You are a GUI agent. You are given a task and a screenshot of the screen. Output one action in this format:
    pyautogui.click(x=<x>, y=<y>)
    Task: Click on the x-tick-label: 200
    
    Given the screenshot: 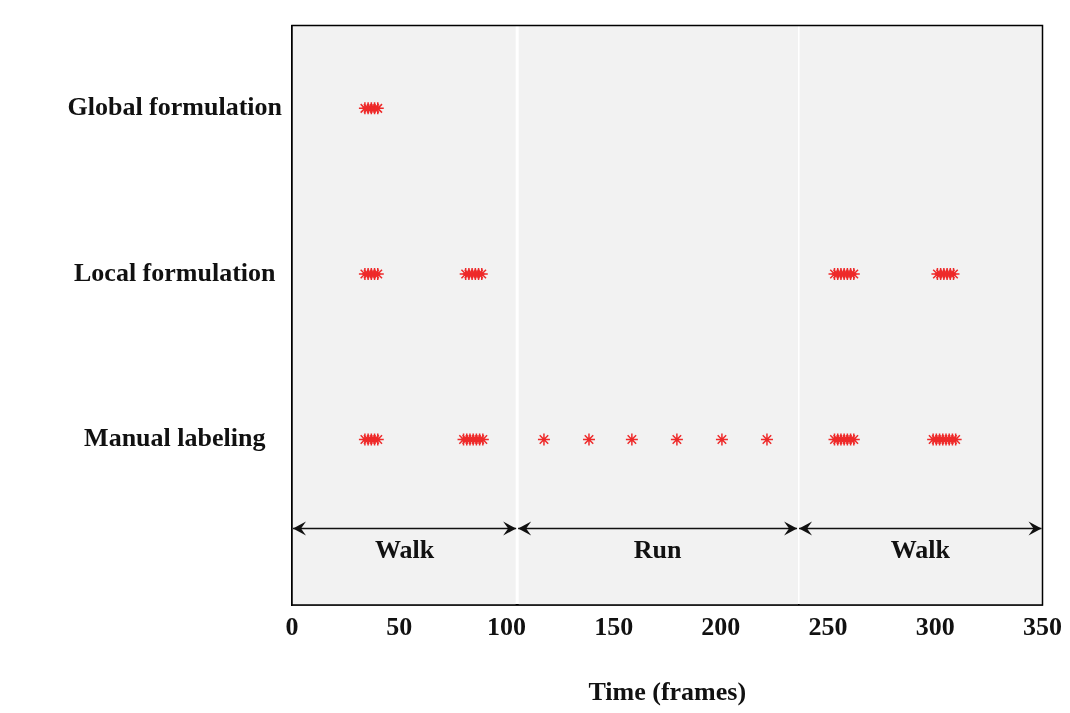 What is the action you would take?
    pyautogui.click(x=721, y=627)
    